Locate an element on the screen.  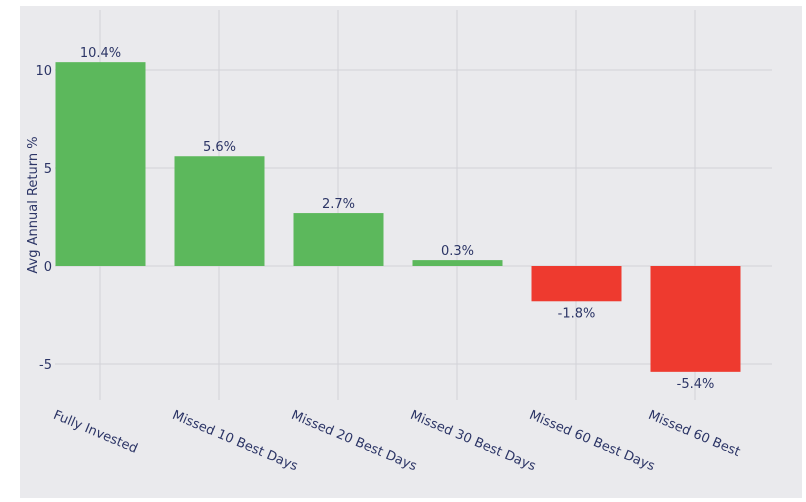
y-tick-label: 0 is located at coordinates (48, 267).